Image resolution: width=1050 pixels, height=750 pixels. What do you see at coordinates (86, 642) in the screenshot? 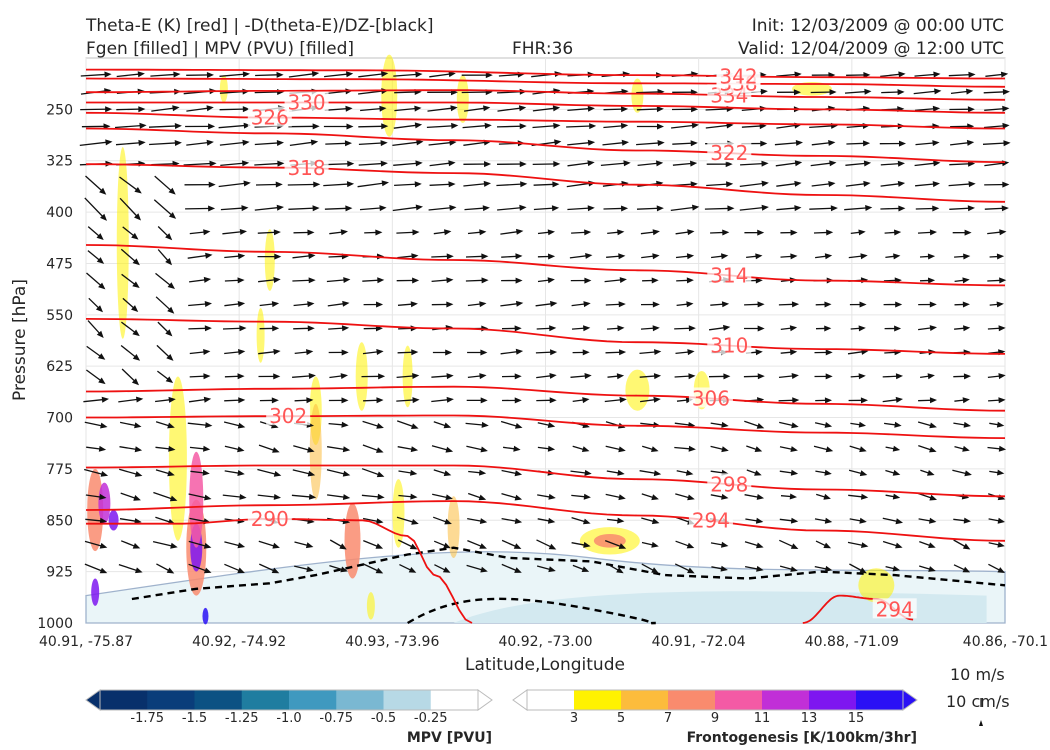
I see `x-tick-label: 40.91, -75.87` at bounding box center [86, 642].